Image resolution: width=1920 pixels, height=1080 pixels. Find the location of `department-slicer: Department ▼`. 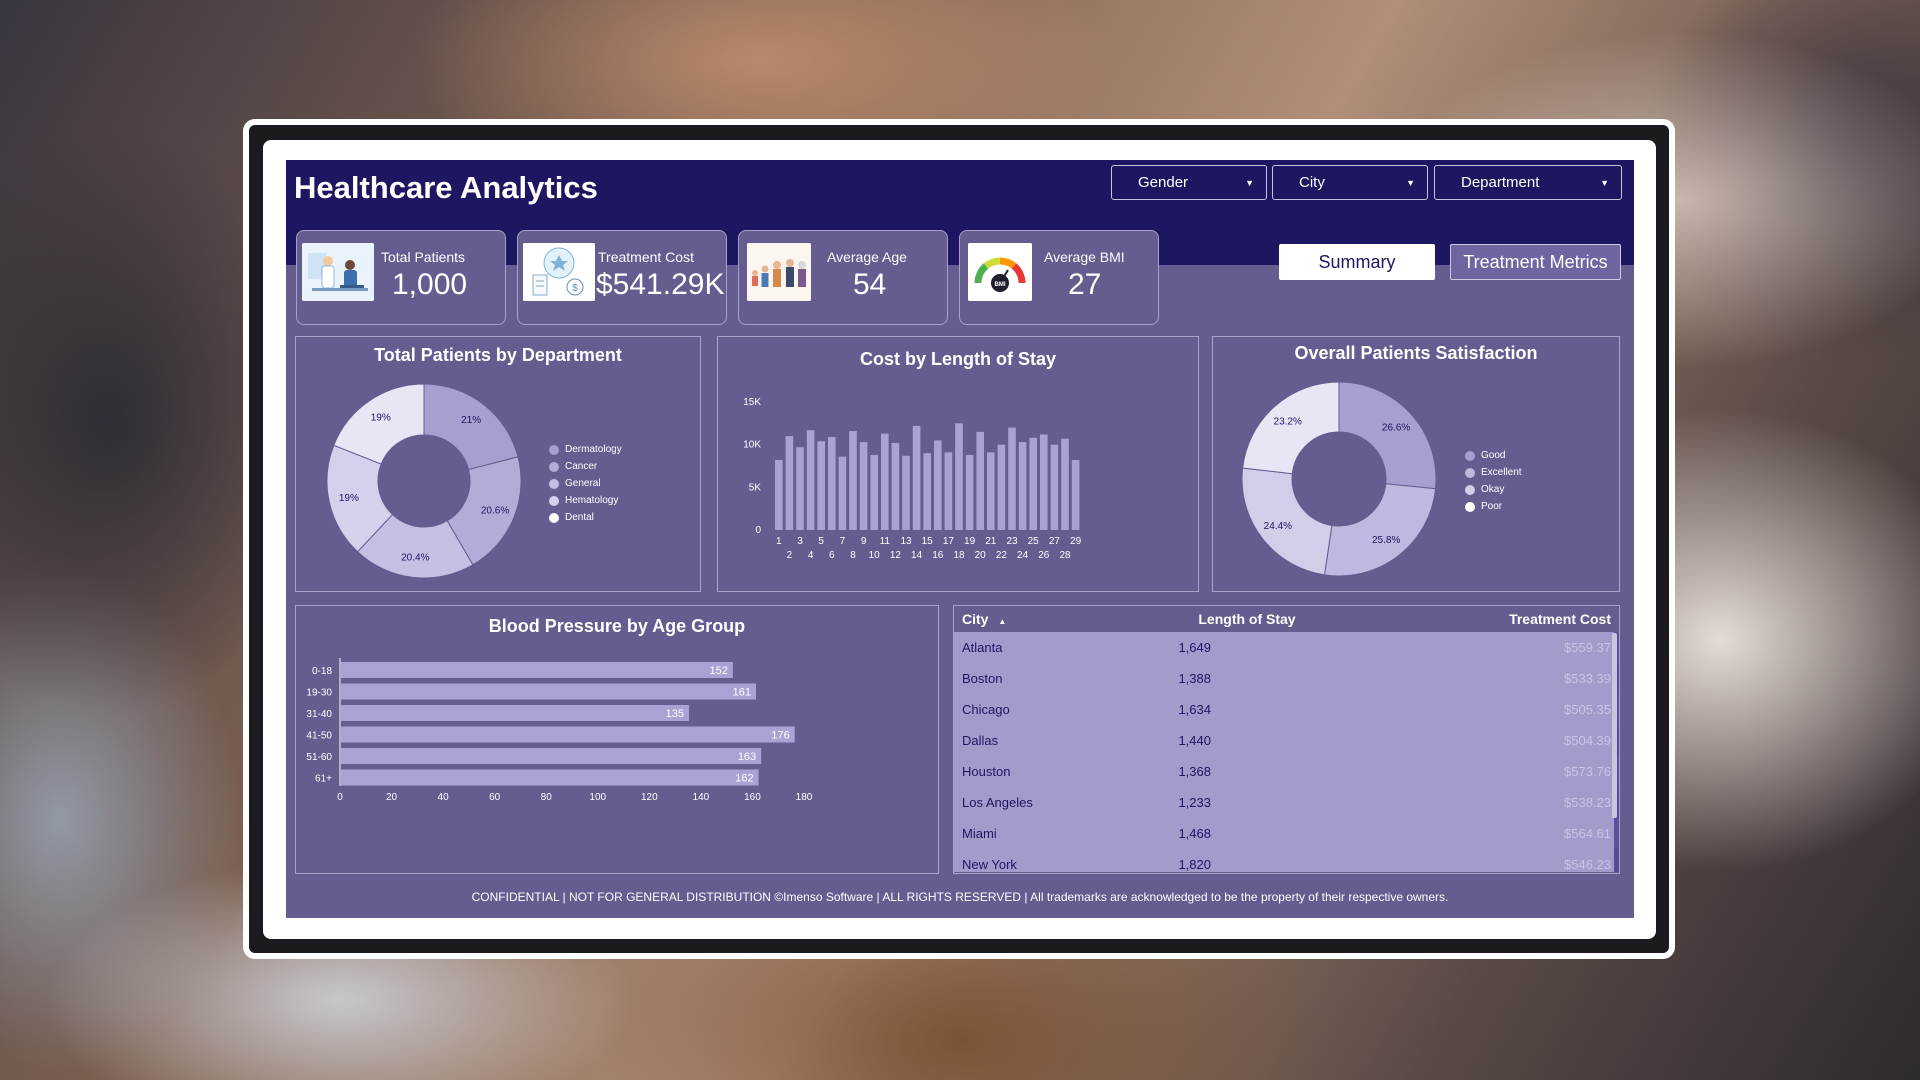

department-slicer: Department ▼ is located at coordinates (1528, 182).